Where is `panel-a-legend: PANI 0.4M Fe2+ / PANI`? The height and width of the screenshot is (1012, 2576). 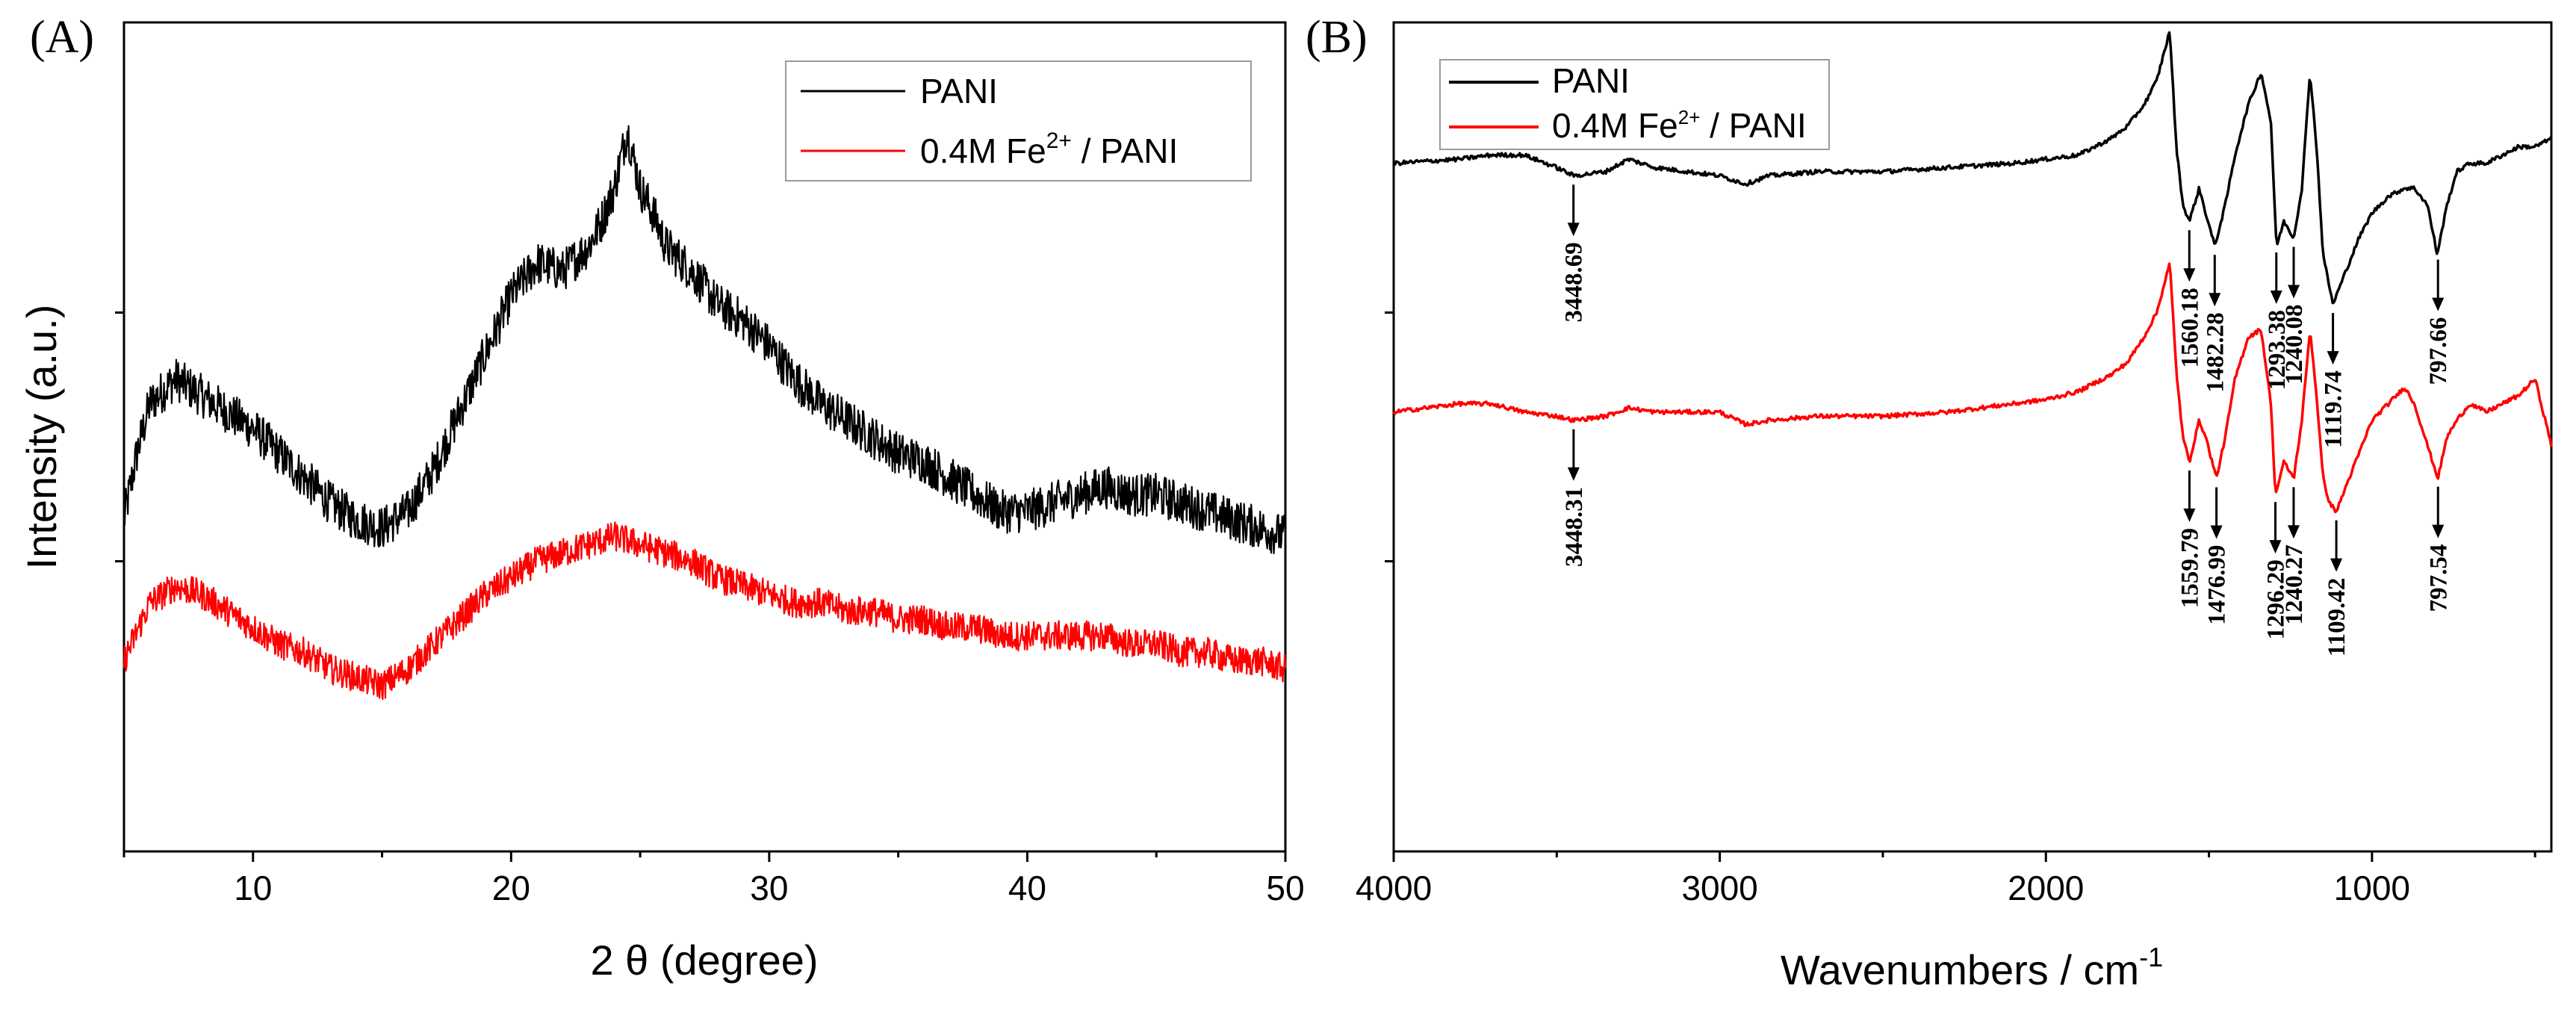 panel-a-legend: PANI 0.4M Fe2+ / PANI is located at coordinates (1019, 120).